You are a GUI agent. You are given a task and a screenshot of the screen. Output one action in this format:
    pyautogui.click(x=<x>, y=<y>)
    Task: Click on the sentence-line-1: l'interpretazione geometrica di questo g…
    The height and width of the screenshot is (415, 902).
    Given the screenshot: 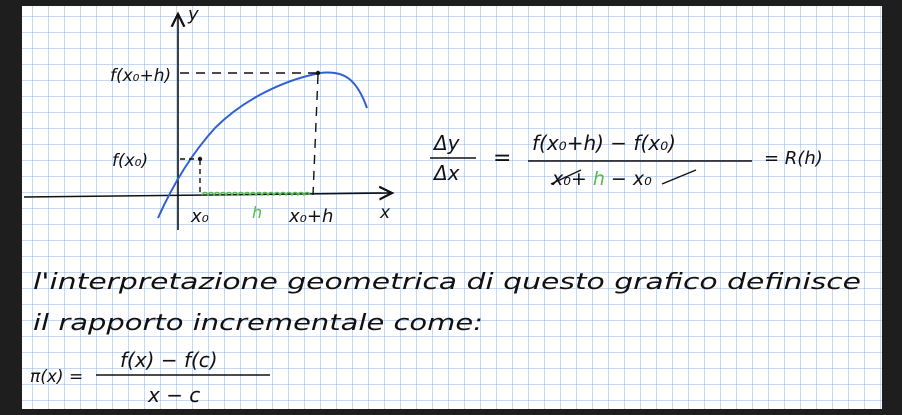 What is the action you would take?
    pyautogui.click(x=447, y=282)
    